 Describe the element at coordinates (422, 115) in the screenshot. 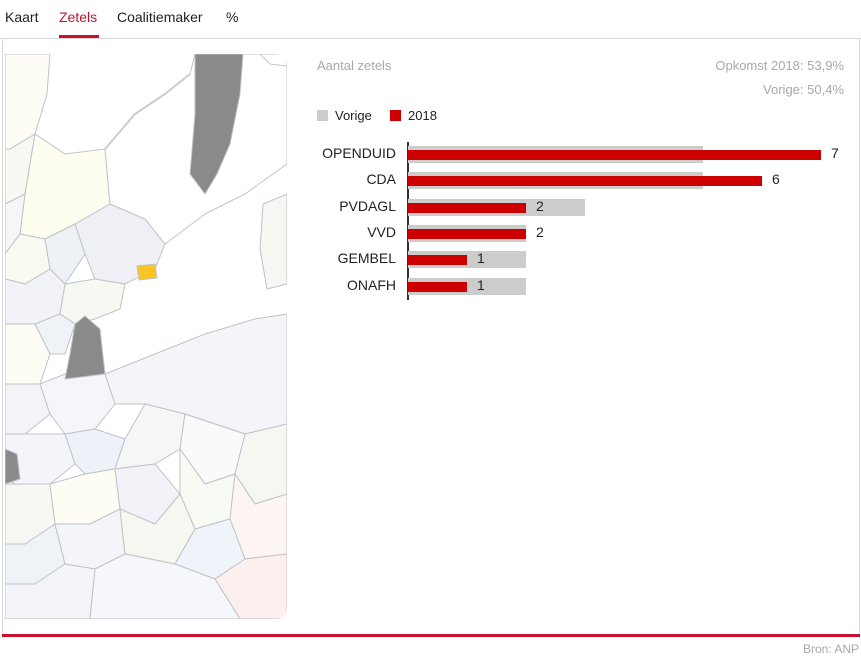

I see `legend-label-2018: 2018` at that location.